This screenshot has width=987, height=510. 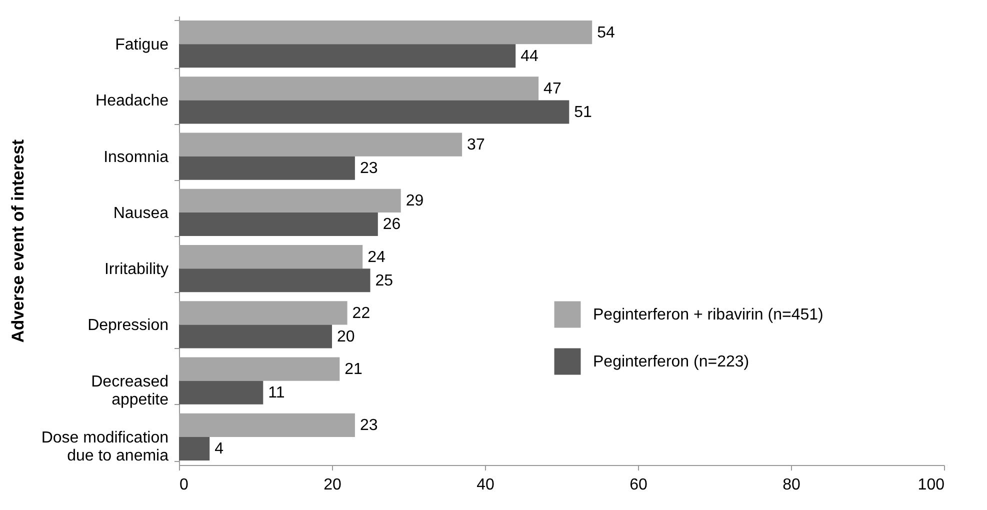 What do you see at coordinates (476, 145) in the screenshot?
I see `data-label: 37` at bounding box center [476, 145].